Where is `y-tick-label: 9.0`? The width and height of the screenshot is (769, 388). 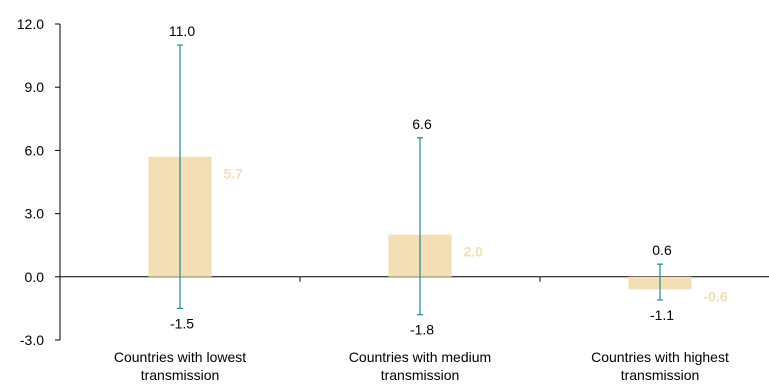 y-tick-label: 9.0 is located at coordinates (35, 87).